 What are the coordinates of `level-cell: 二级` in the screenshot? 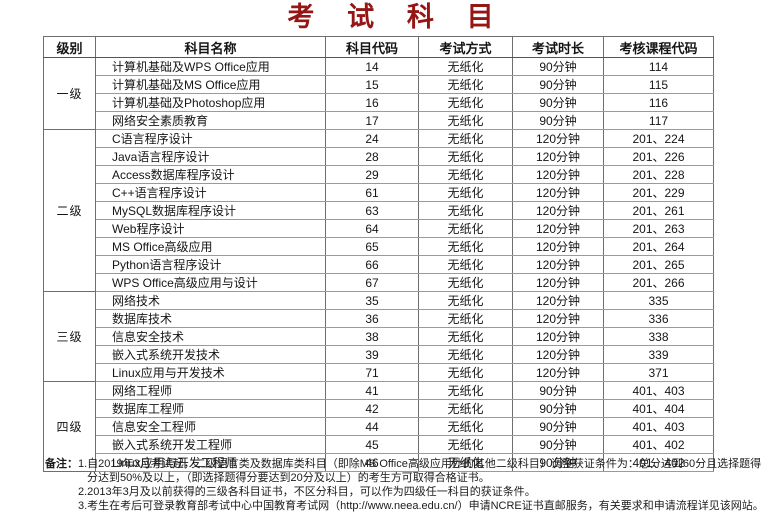 It's located at (69, 210).